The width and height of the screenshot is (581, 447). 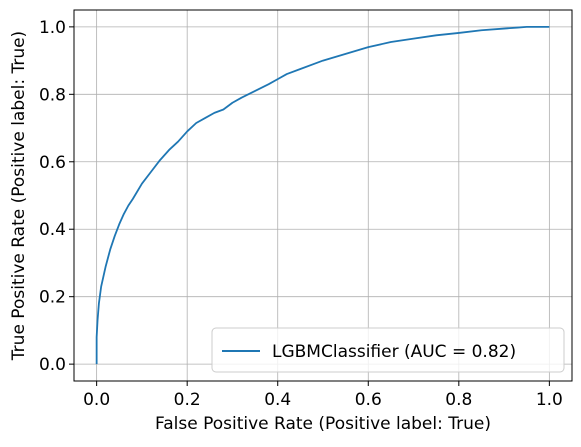 What do you see at coordinates (458, 400) in the screenshot?
I see `x-tick-label: 0.8` at bounding box center [458, 400].